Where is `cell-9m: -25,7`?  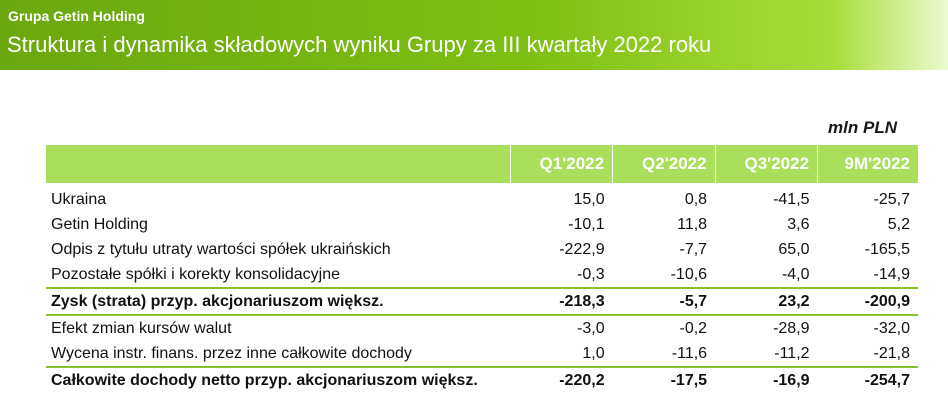
cell-9m: -25,7 is located at coordinates (891, 199).